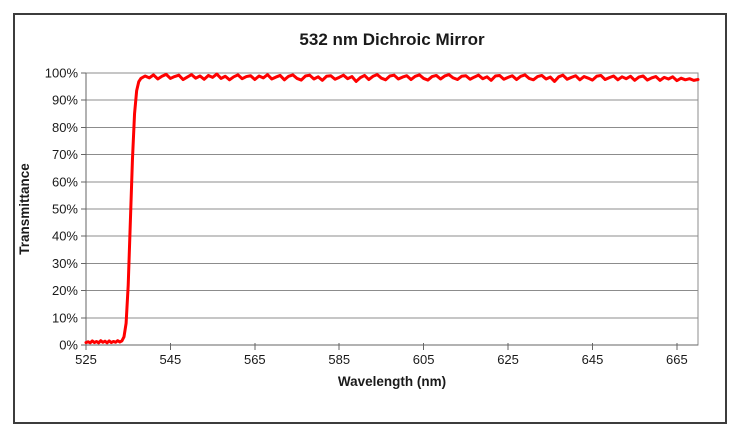 Image resolution: width=740 pixels, height=440 pixels. Describe the element at coordinates (508, 359) in the screenshot. I see `x-tick-label: 625` at that location.